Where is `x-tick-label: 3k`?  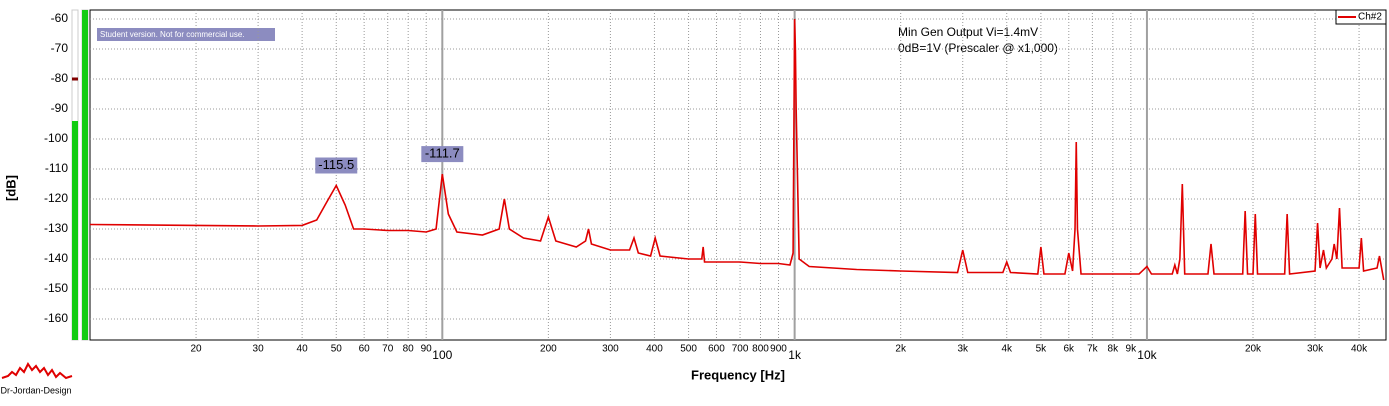
x-tick-label: 3k is located at coordinates (963, 349).